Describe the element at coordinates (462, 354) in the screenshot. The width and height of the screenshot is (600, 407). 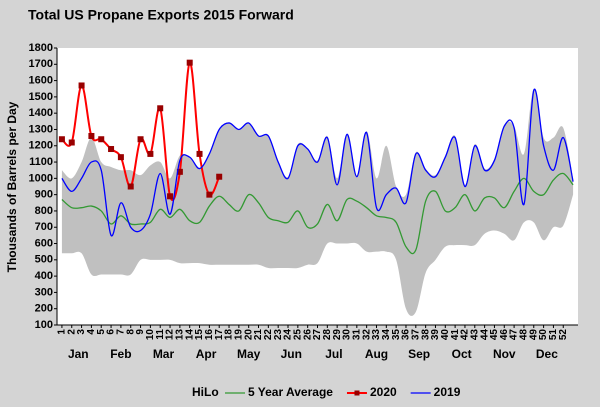
I see `month-label: Oct` at that location.